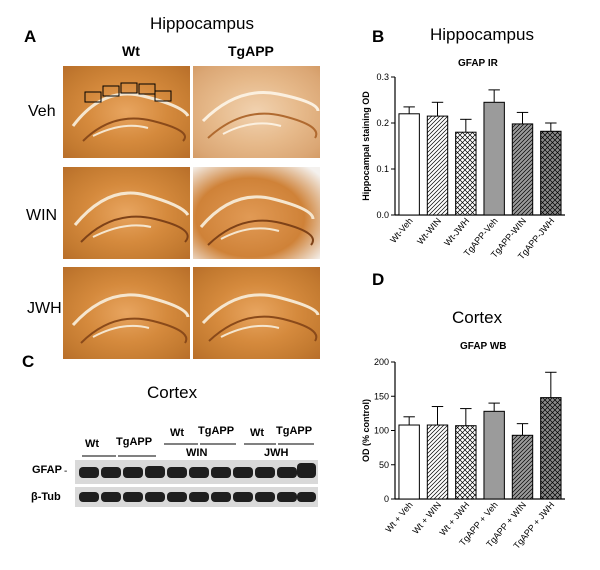  I want to click on micrograph-tgapp-win, so click(256, 213).